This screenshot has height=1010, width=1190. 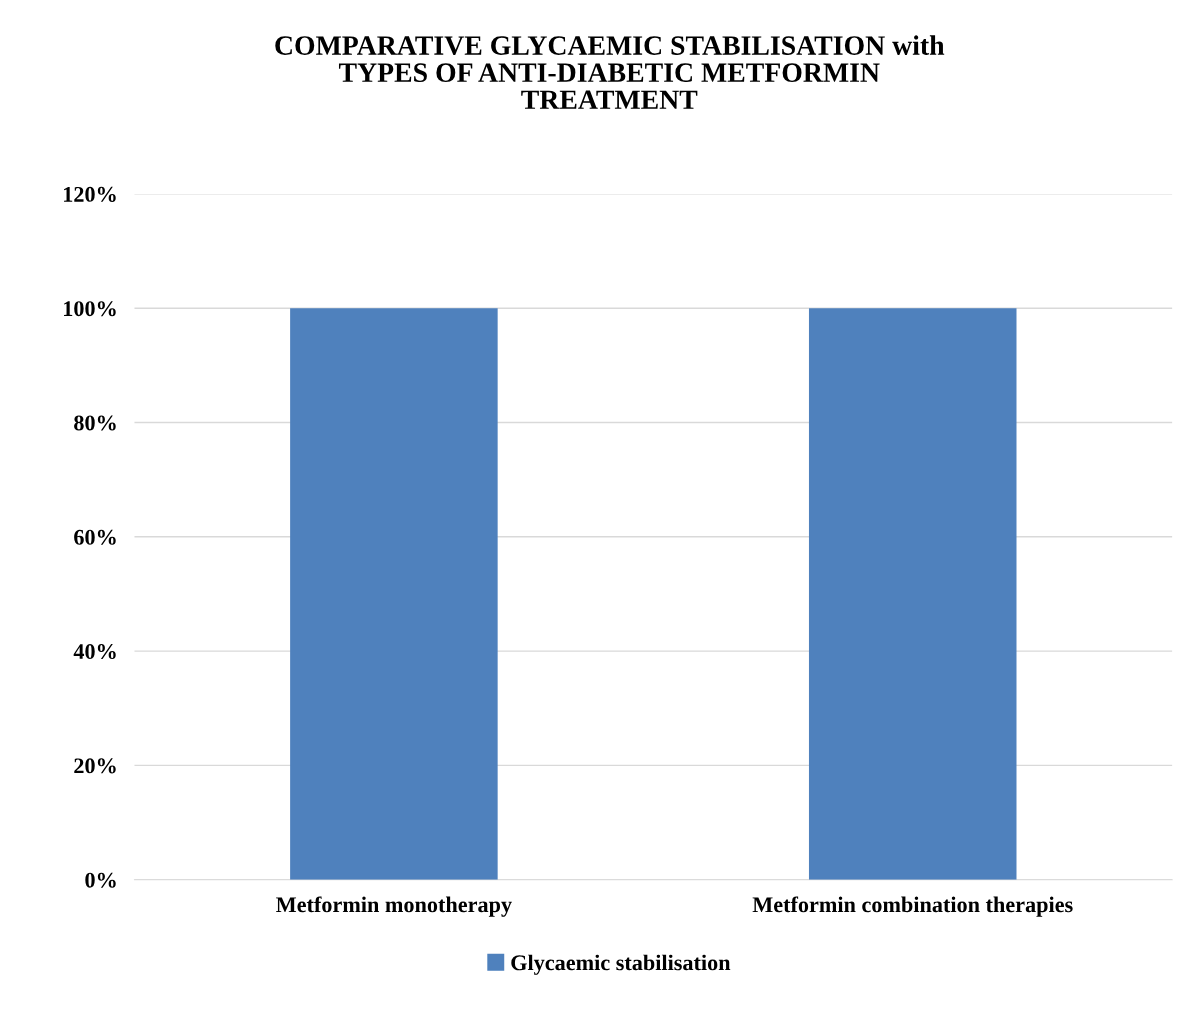 What do you see at coordinates (95, 766) in the screenshot?
I see `y-tick-label: 20%` at bounding box center [95, 766].